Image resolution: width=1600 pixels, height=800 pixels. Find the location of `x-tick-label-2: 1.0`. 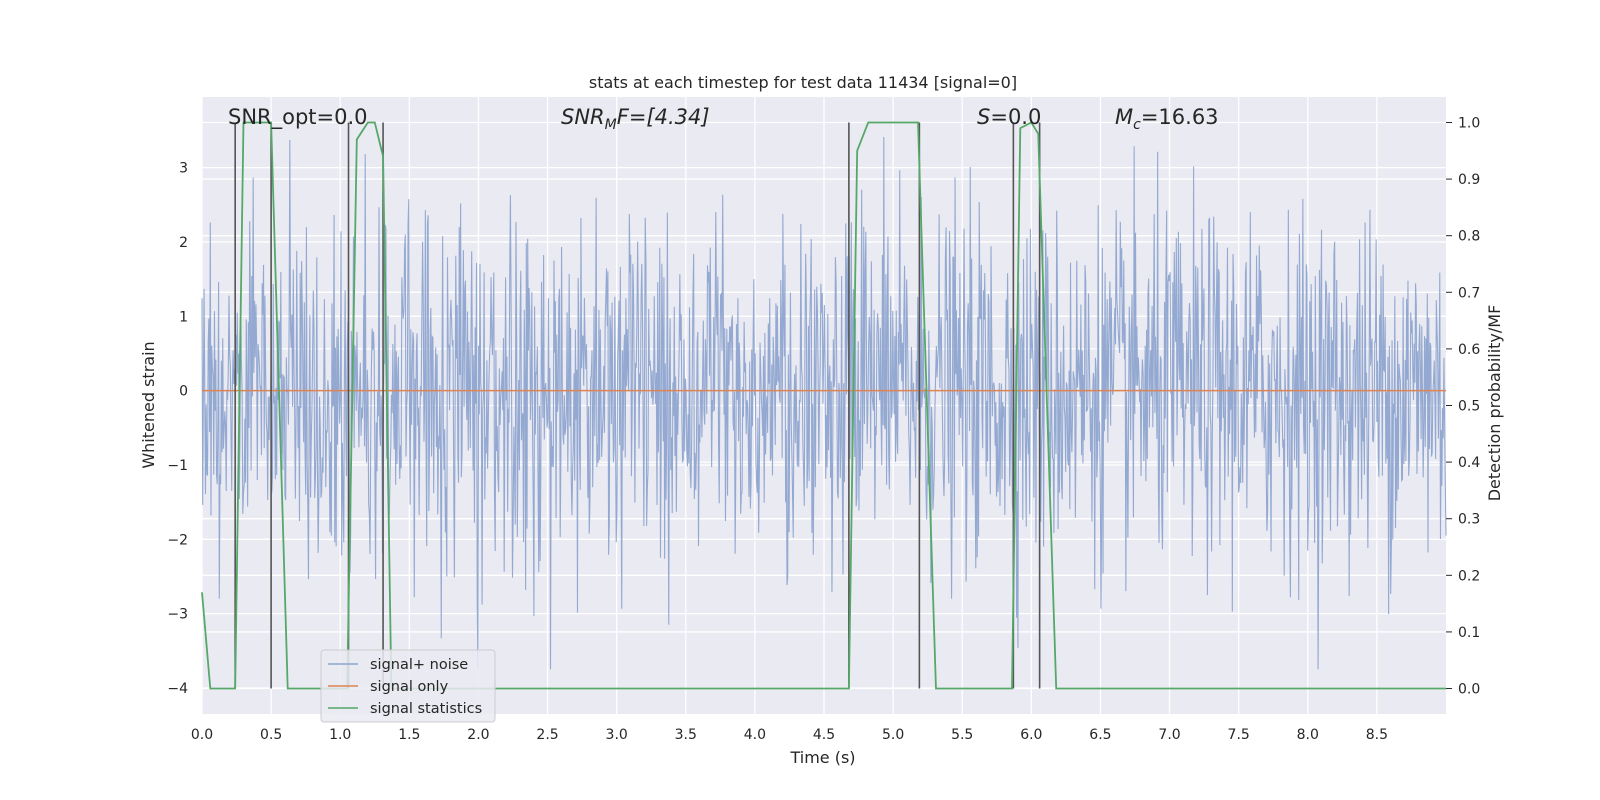

x-tick-label-2: 1.0 is located at coordinates (340, 735).